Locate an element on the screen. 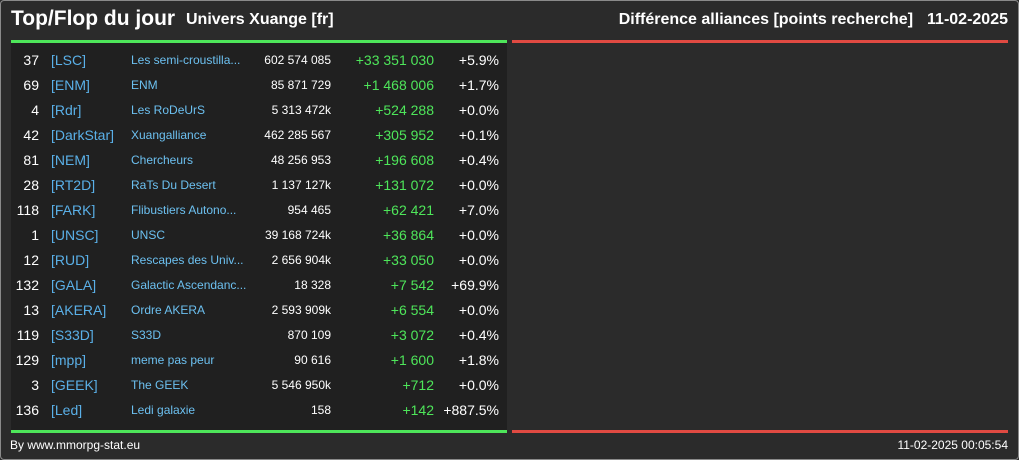 Image resolution: width=1019 pixels, height=460 pixels. alliance-tag: [FARK] is located at coordinates (73, 210).